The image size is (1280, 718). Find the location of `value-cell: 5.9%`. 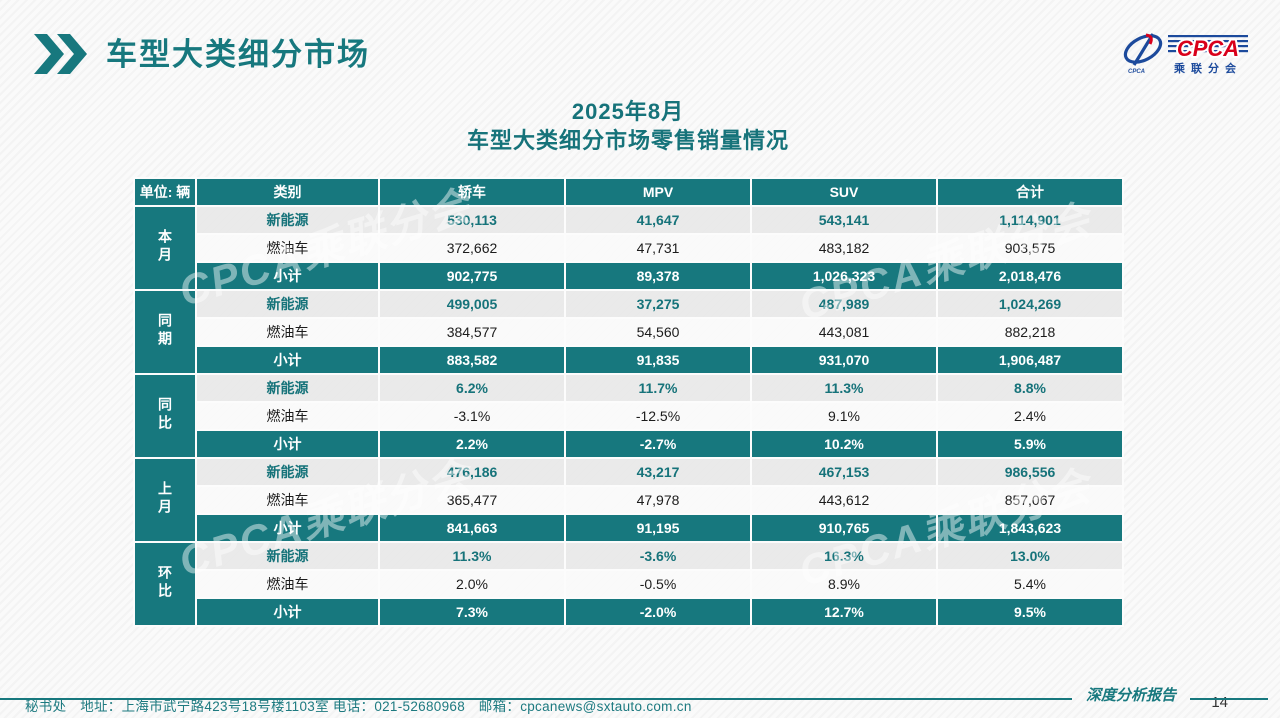

value-cell: 5.9% is located at coordinates (1030, 444).